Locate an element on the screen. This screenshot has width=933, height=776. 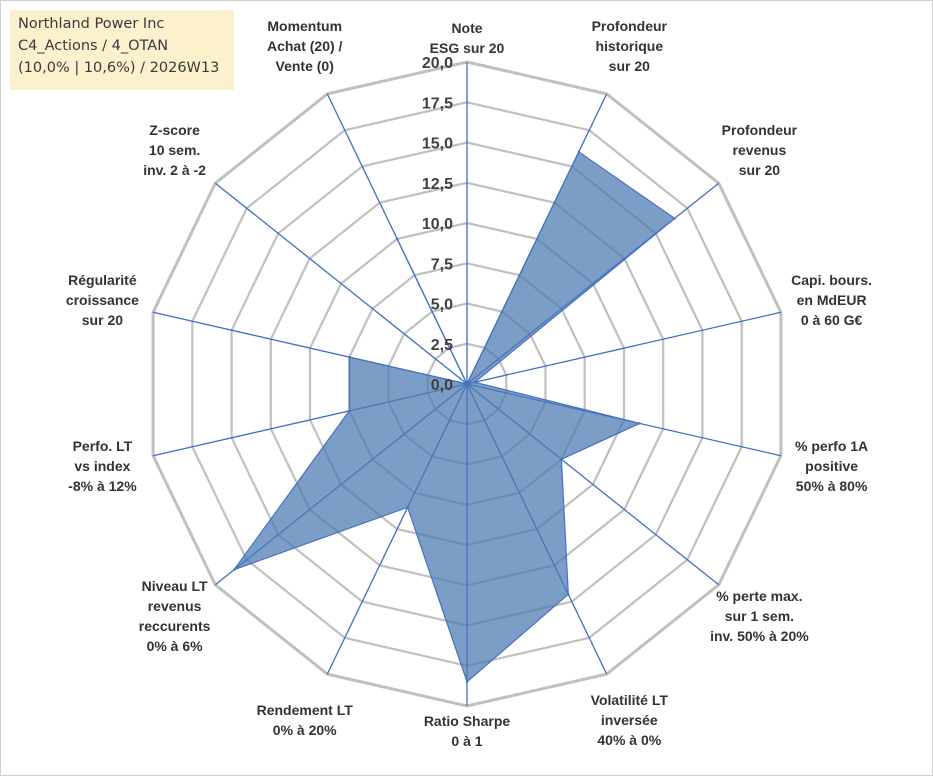
axis-label-line: positive is located at coordinates (831, 466).